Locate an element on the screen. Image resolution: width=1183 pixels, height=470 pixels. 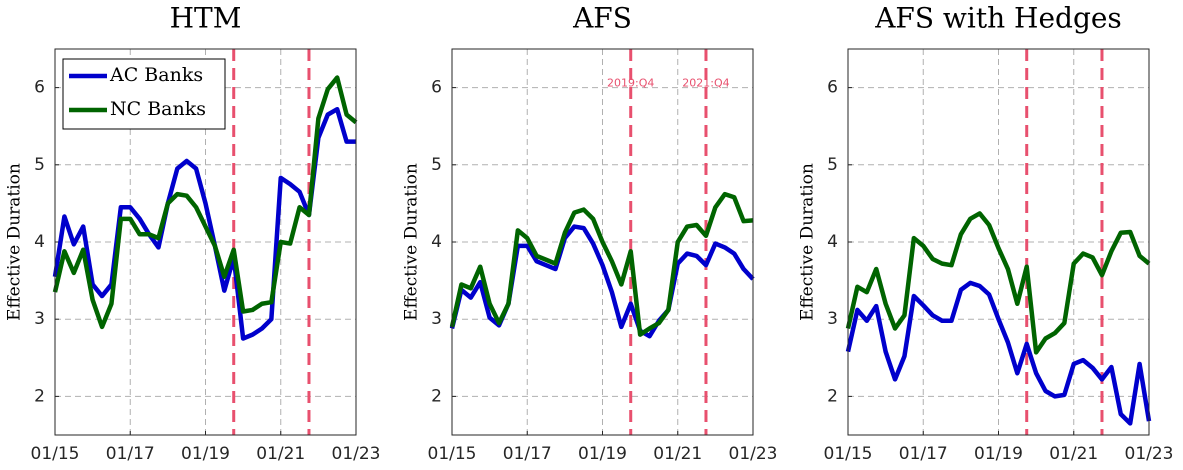
chart-title: AFS is located at coordinates (602, 18).